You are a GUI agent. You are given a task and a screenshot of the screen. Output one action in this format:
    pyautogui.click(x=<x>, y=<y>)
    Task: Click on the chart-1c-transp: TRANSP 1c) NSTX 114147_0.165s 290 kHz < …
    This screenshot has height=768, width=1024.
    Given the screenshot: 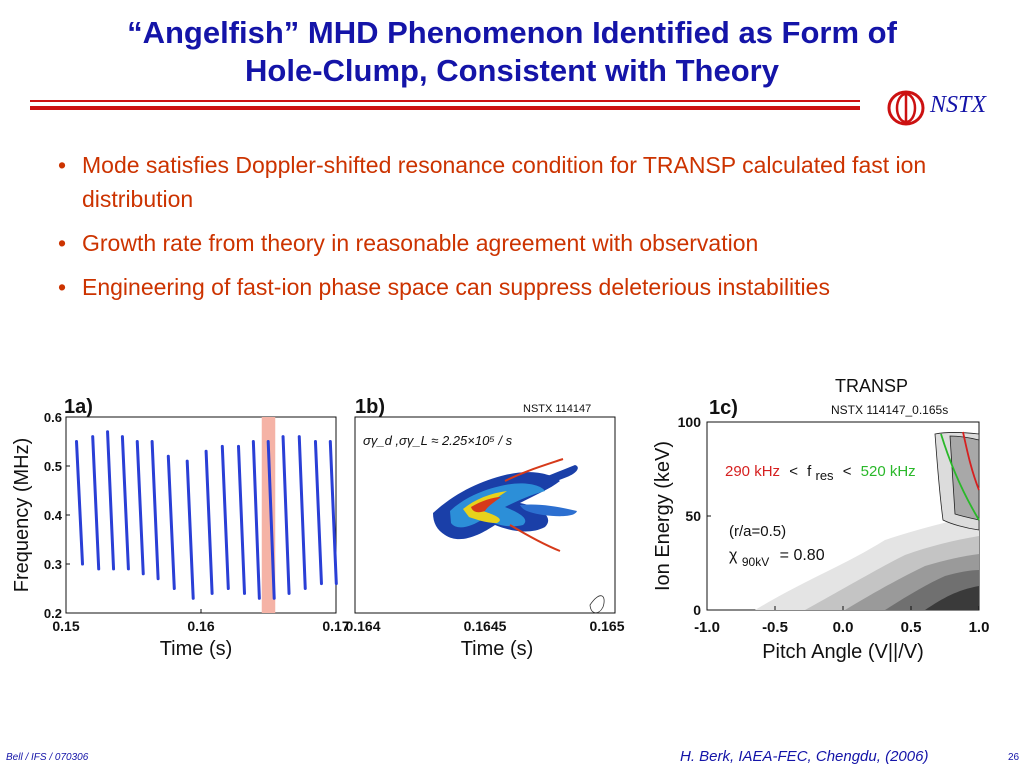 What is the action you would take?
    pyautogui.click(x=821, y=519)
    